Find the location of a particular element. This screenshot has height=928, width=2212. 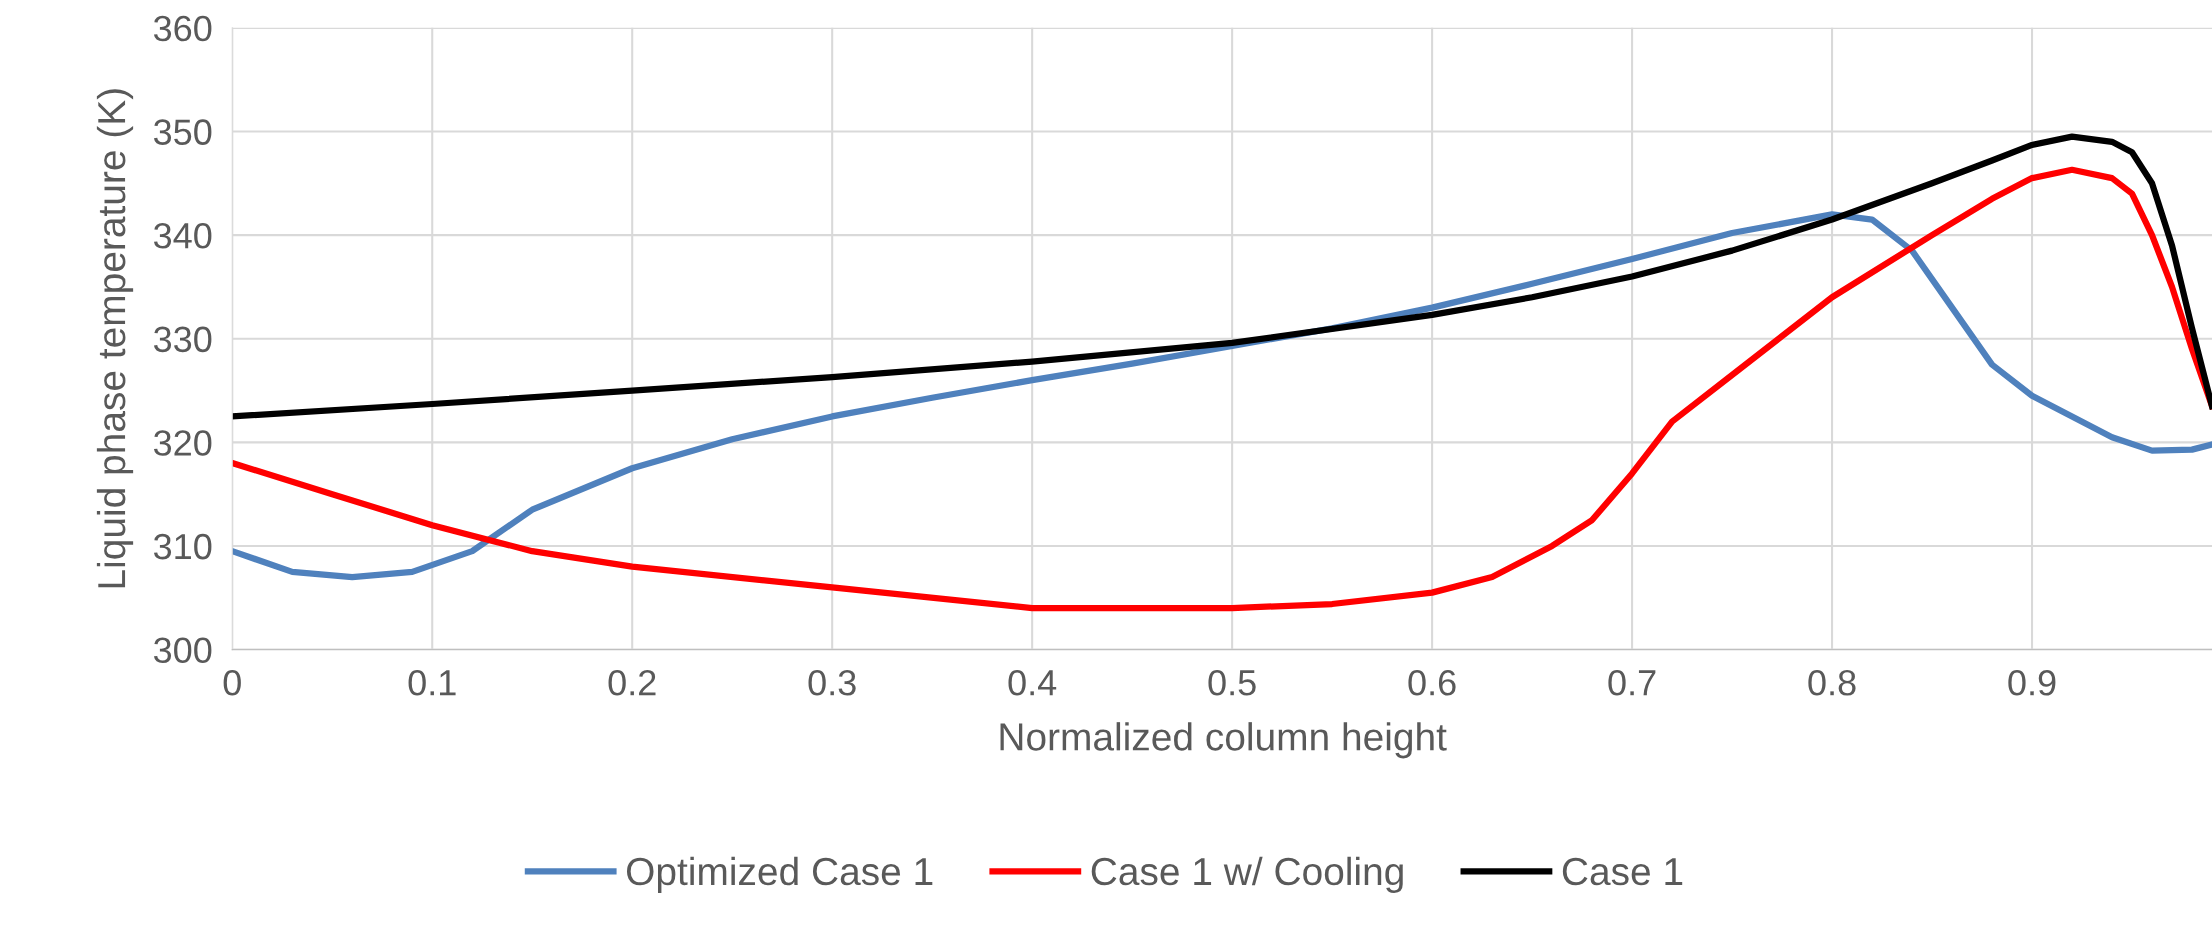

x-tick-label: 0.6 is located at coordinates (1432, 683).